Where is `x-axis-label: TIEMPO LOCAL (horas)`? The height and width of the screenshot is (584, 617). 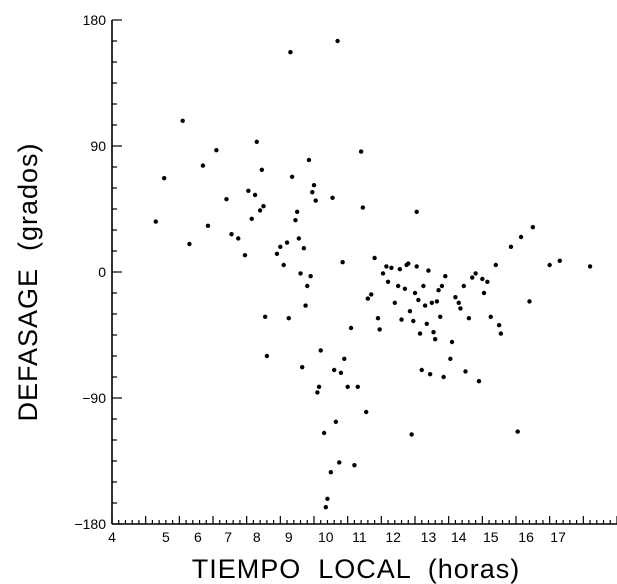 x-axis-label: TIEMPO LOCAL (horas) is located at coordinates (356, 569).